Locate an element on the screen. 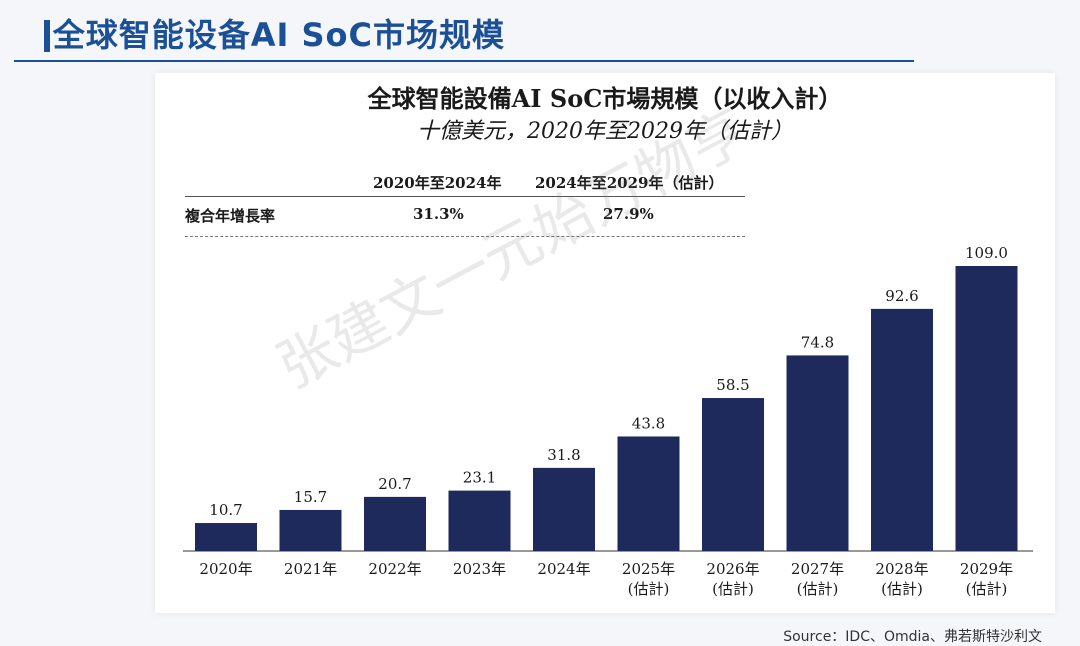  x-tick-label-4: 2024年 is located at coordinates (563, 569).